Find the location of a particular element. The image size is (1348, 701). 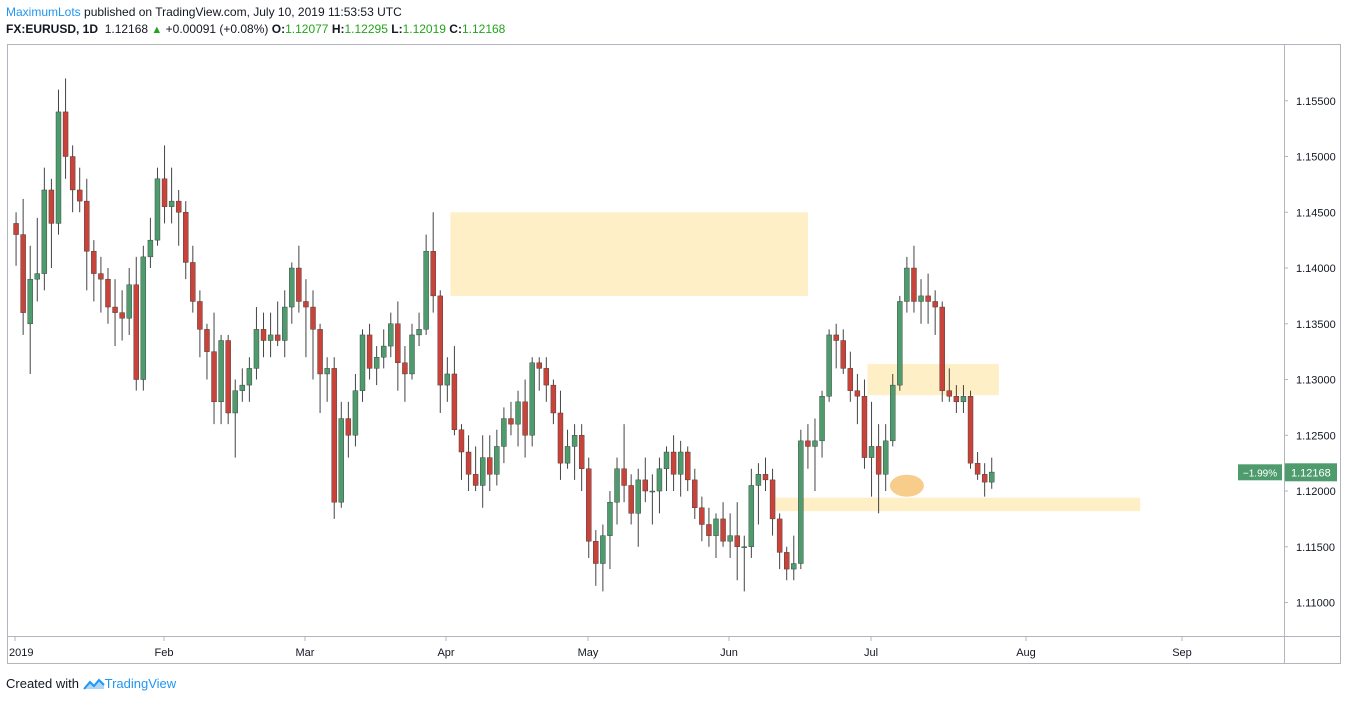

y-tick-label: 1.13000 is located at coordinates (1316, 381).